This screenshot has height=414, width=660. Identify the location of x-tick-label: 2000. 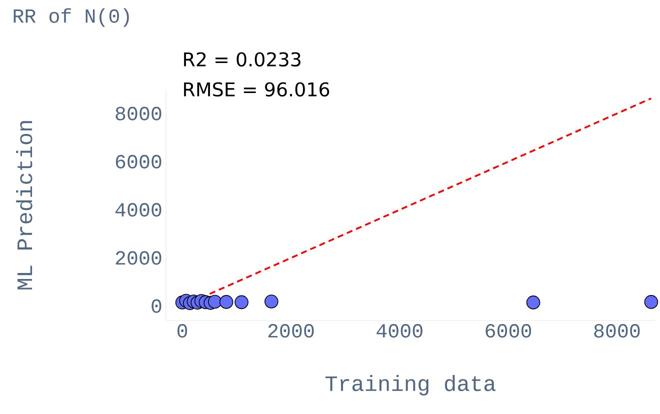
(291, 331).